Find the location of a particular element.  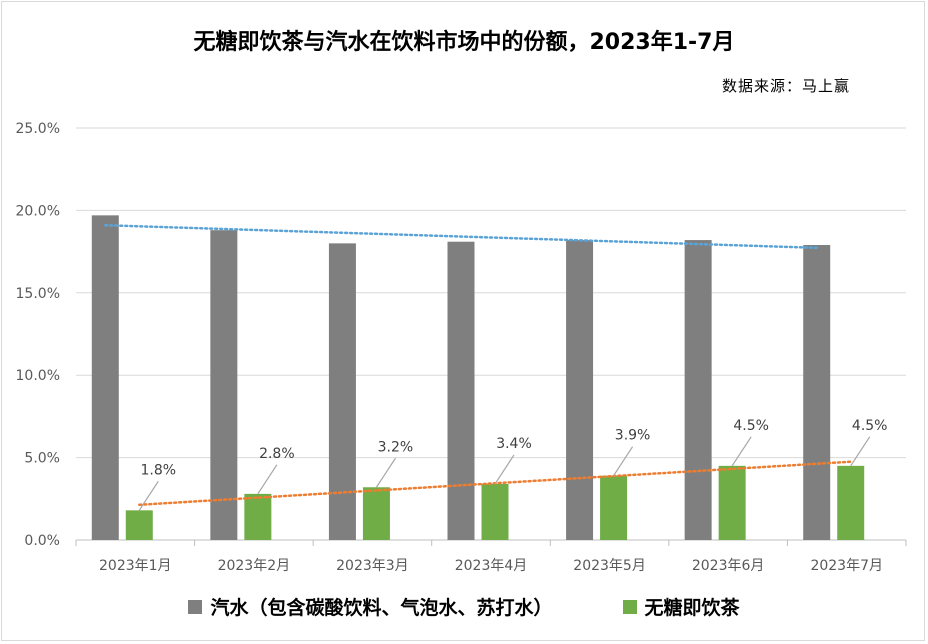

legend-swatch-soda is located at coordinates (195, 606).